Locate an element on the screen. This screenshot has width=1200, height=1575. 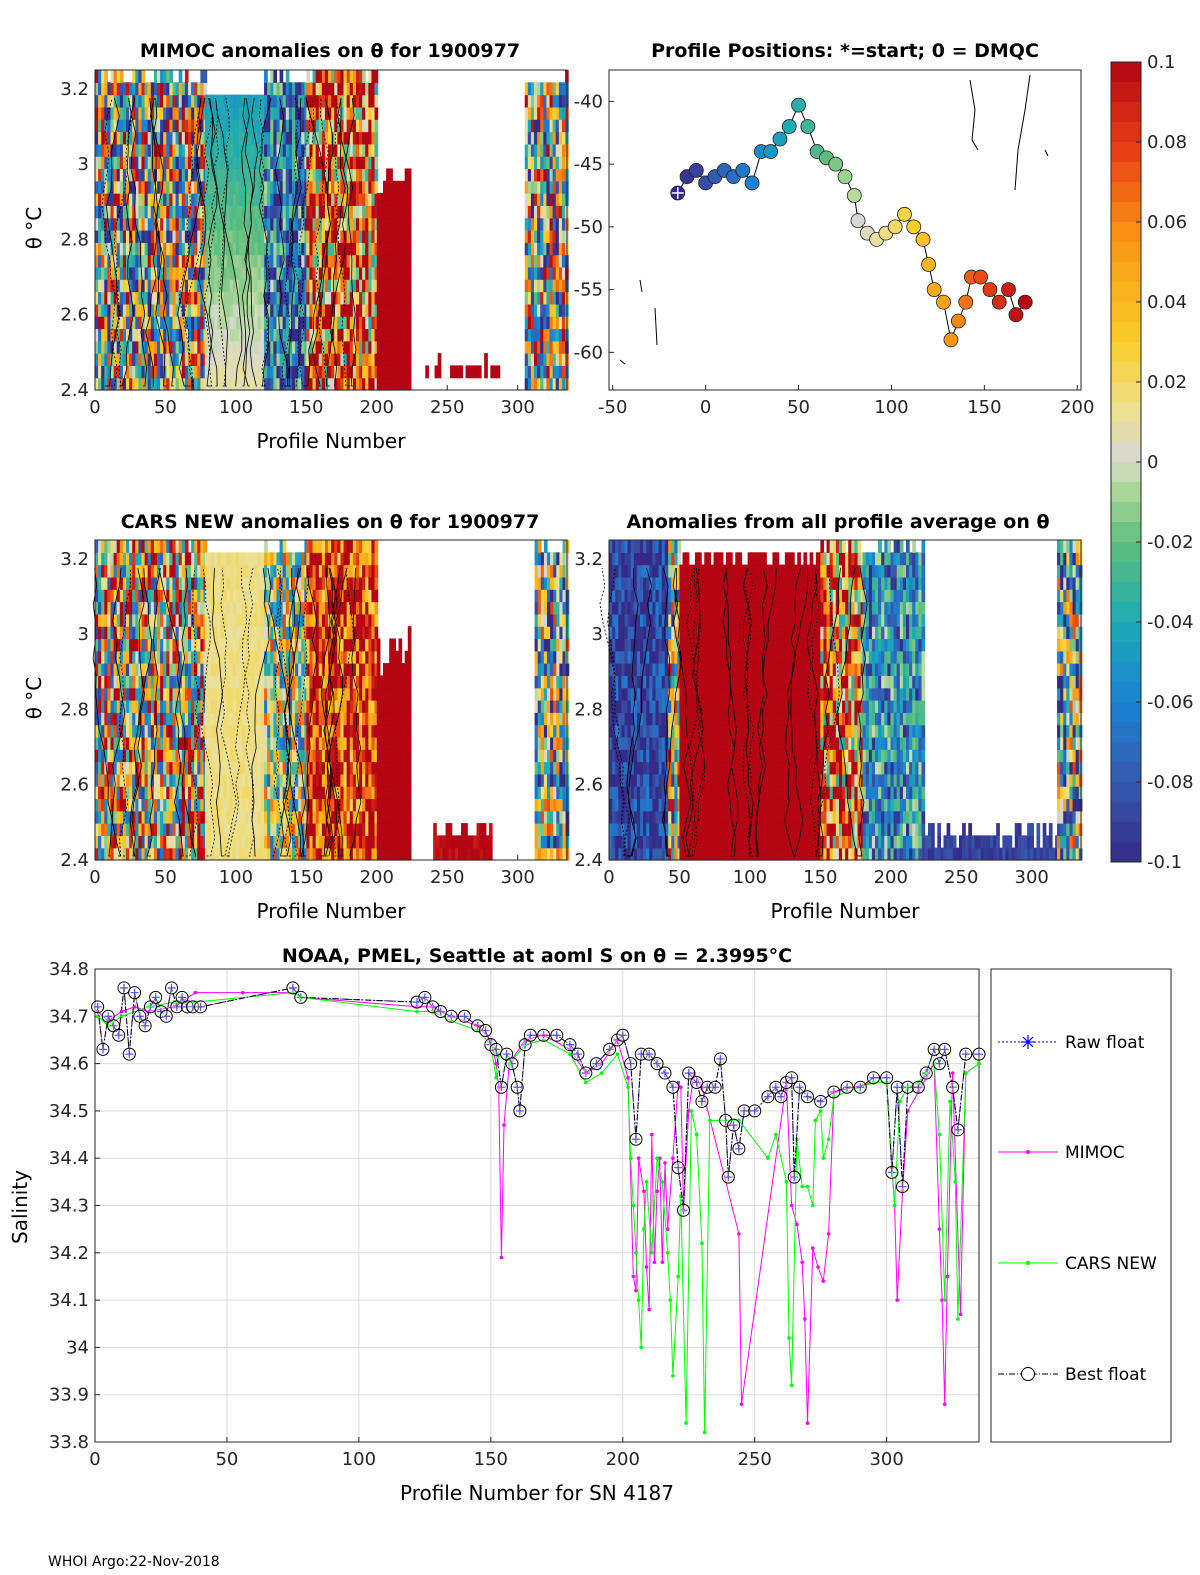
mimoc-ytick-label: 3 is located at coordinates (83, 164).